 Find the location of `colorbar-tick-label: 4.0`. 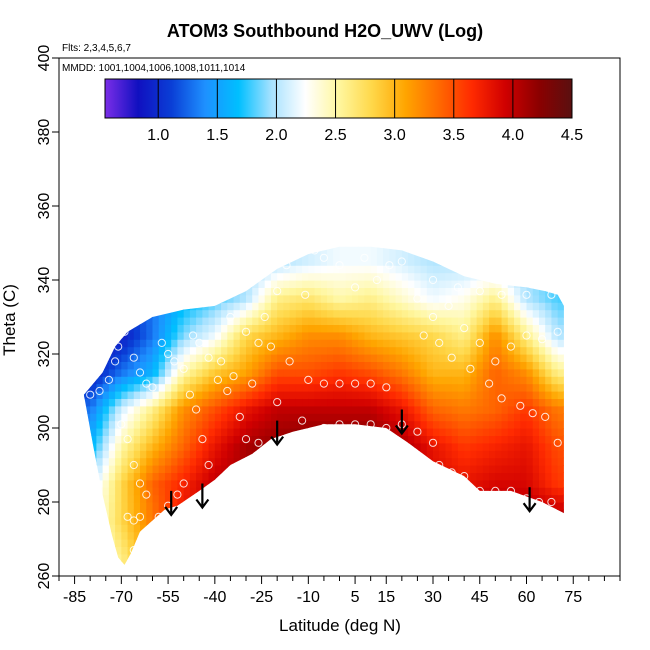

colorbar-tick-label: 4.0 is located at coordinates (513, 135).